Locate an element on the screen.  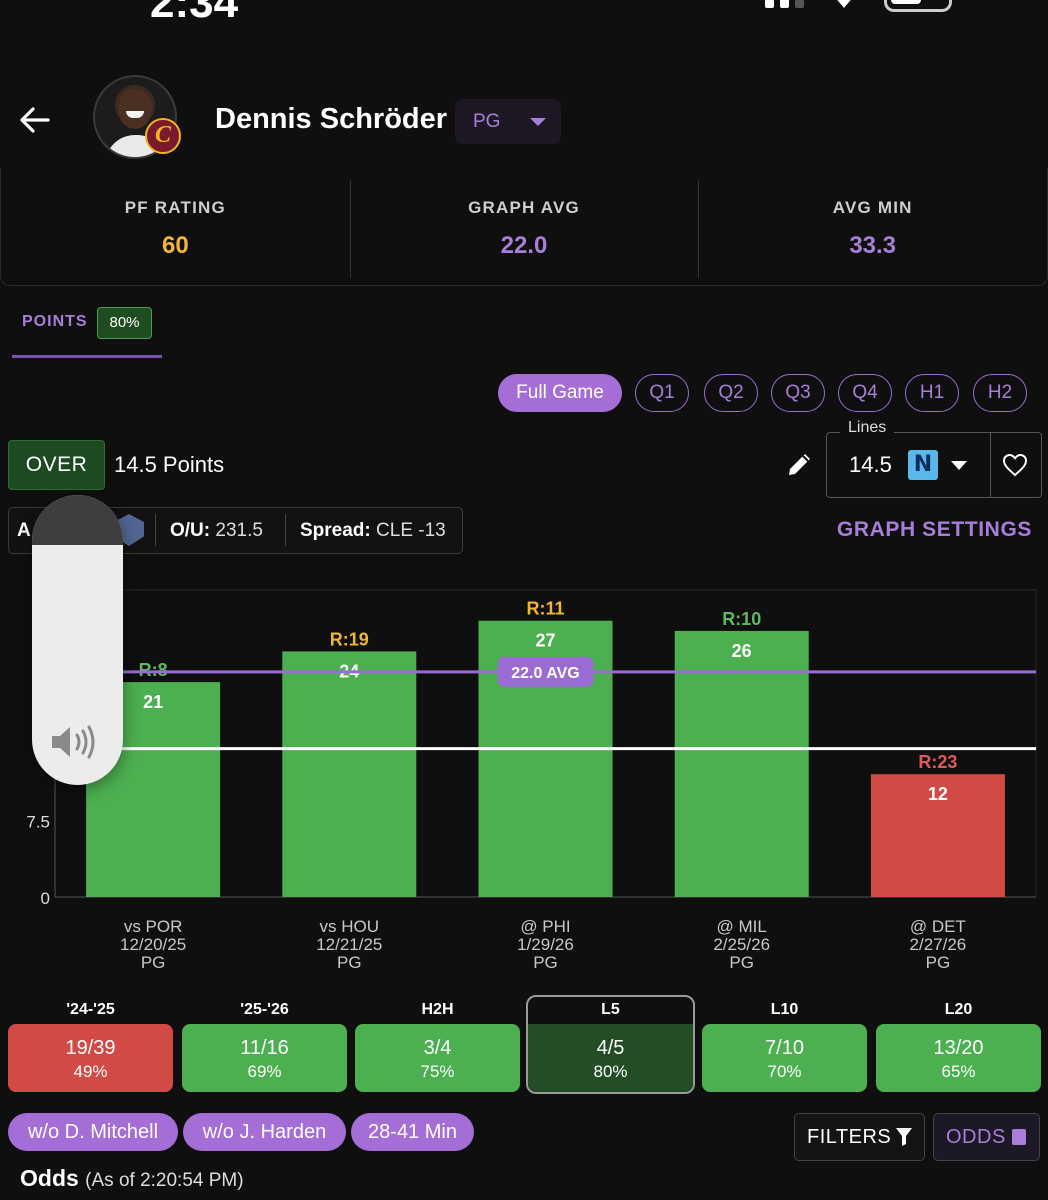
bar-rank-label: R:11 is located at coordinates (545, 609).